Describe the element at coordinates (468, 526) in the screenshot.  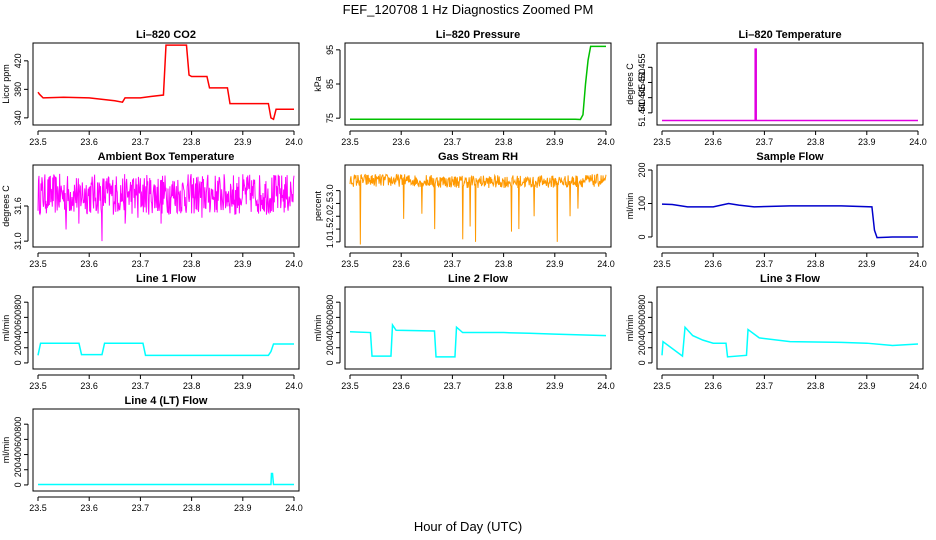
I see `figure-x-axis-label: Hour of Day (UTC)` at that location.